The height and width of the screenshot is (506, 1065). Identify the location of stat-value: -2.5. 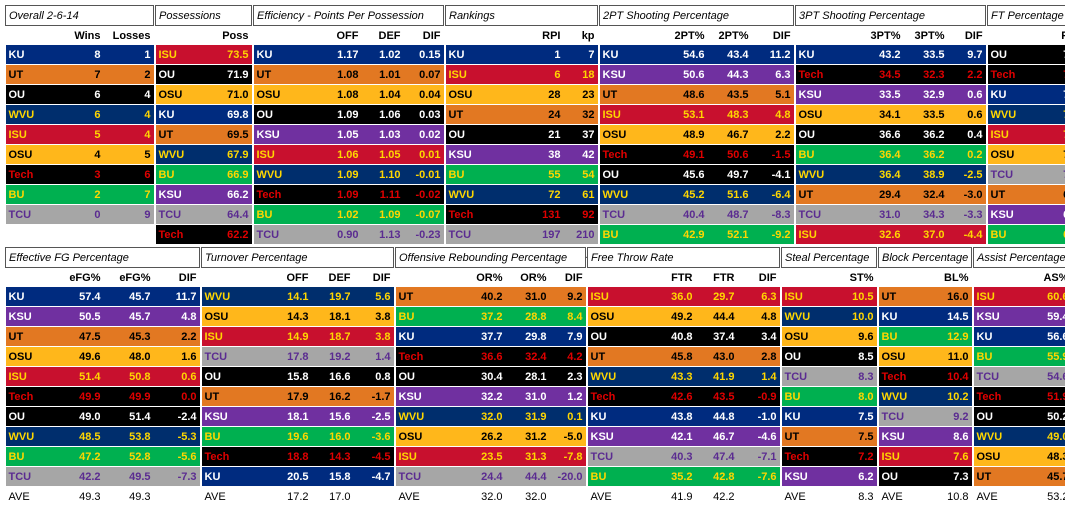
(374, 417).